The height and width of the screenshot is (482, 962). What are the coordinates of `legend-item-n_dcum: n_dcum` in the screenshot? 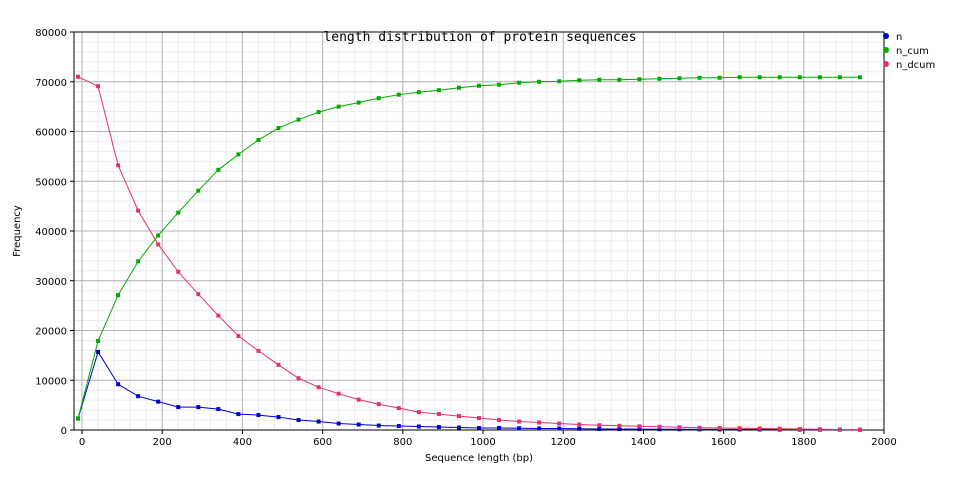 It's located at (909, 65).